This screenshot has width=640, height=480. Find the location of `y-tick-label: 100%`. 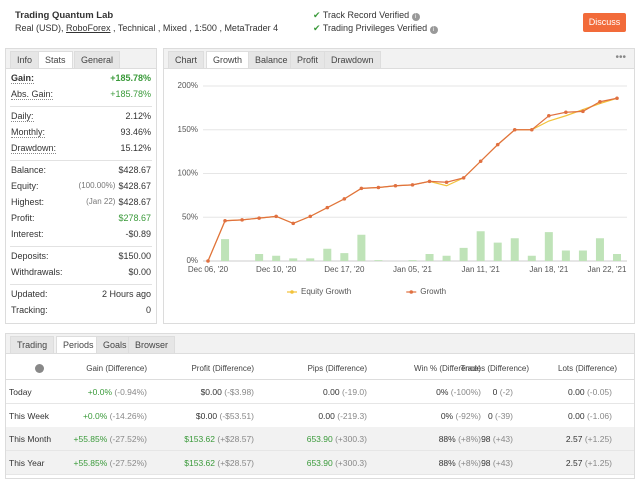

y-tick-label: 100% is located at coordinates (188, 173).